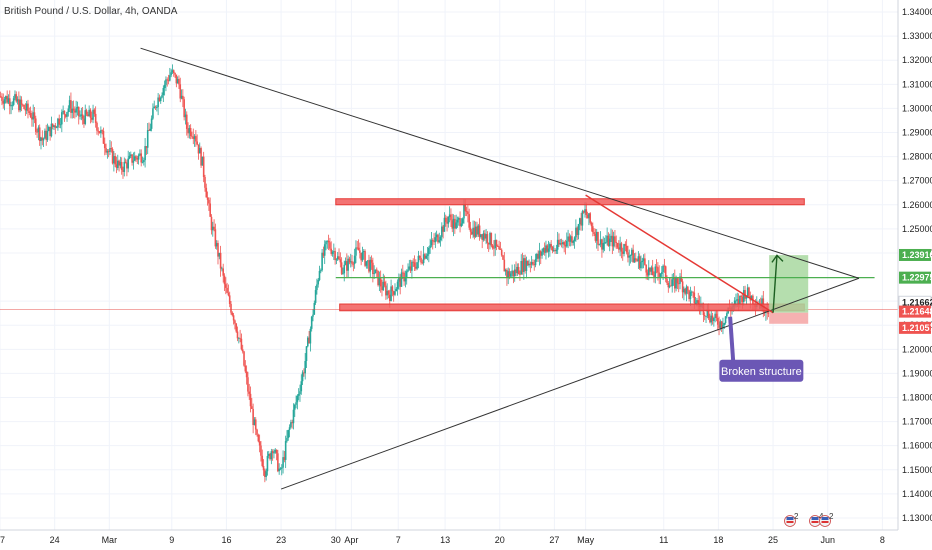 The height and width of the screenshot is (550, 932). Describe the element at coordinates (775, 284) in the screenshot. I see `target-arrow` at that location.